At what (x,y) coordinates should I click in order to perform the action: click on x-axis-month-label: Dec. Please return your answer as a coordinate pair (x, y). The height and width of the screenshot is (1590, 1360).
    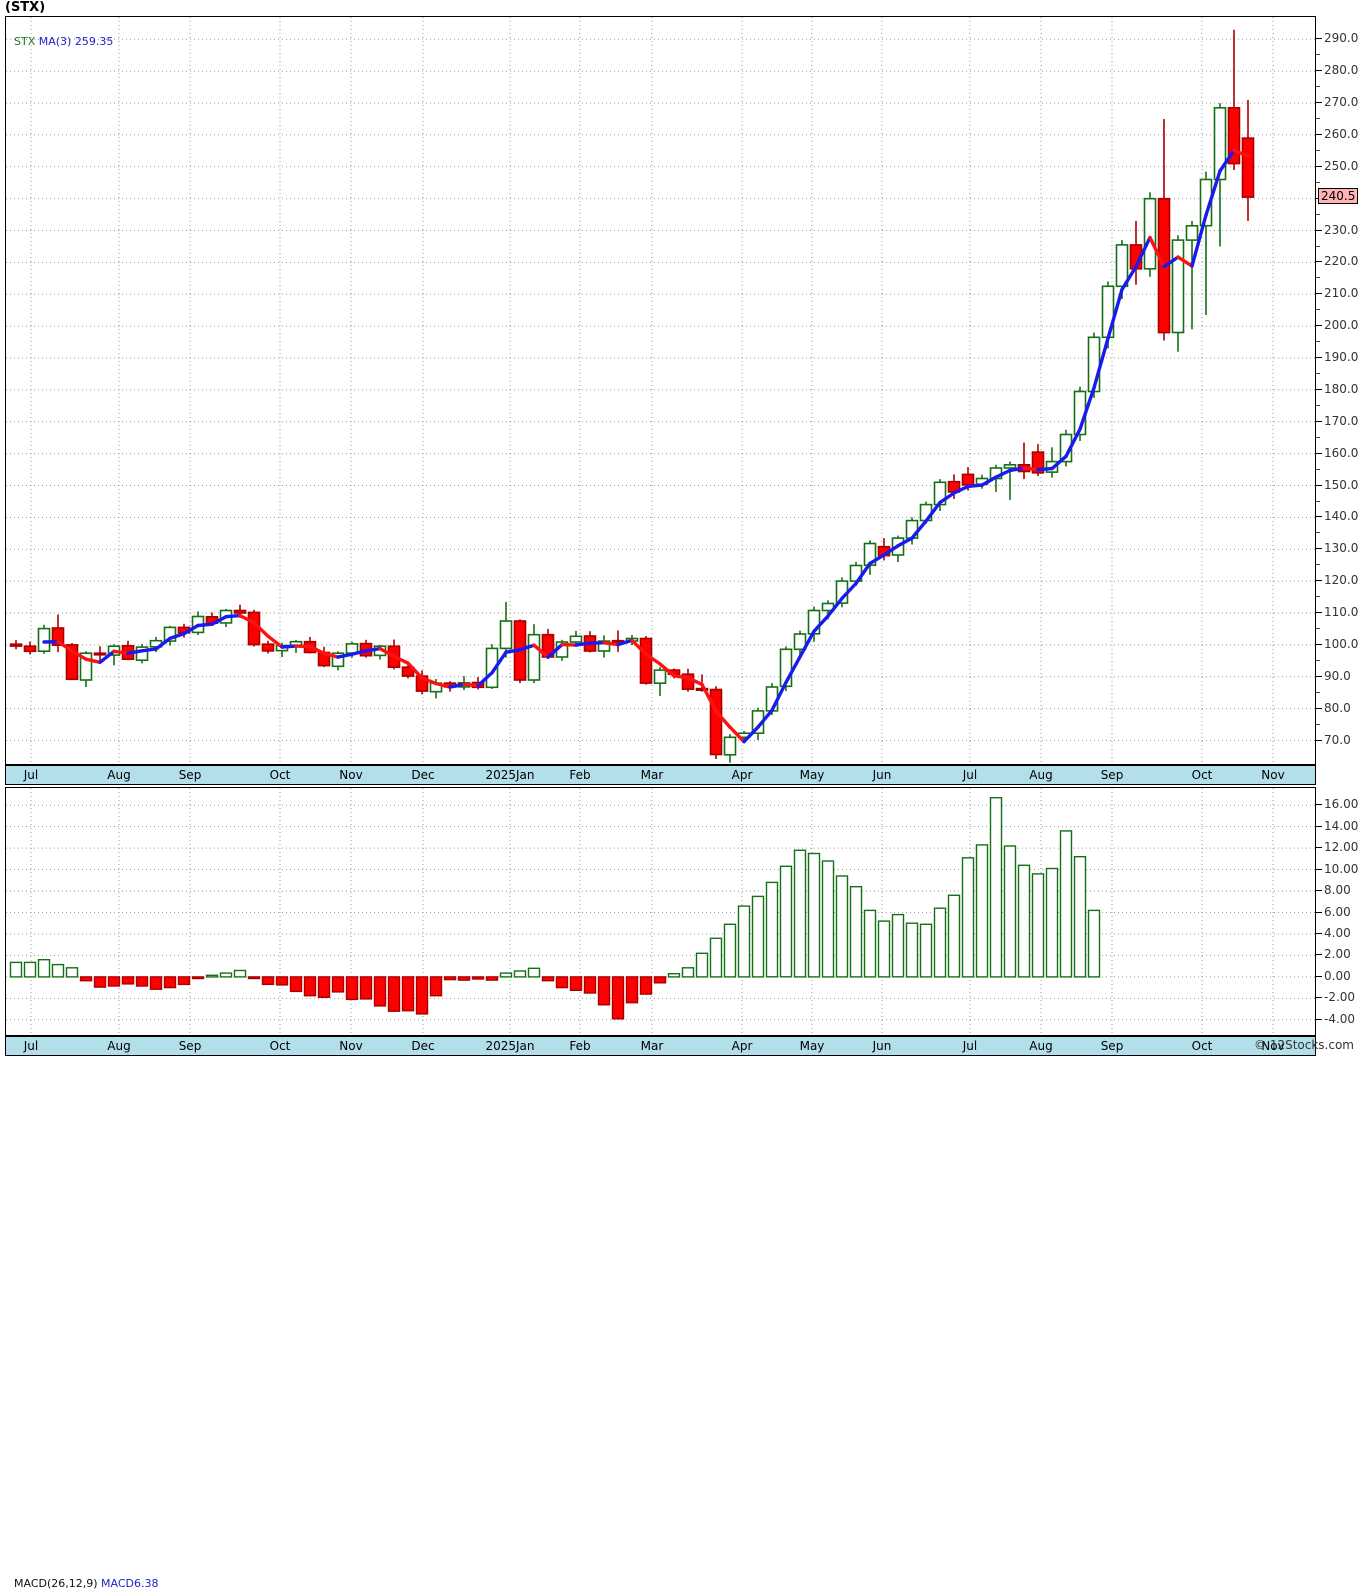
    Looking at the image, I should click on (422, 1046).